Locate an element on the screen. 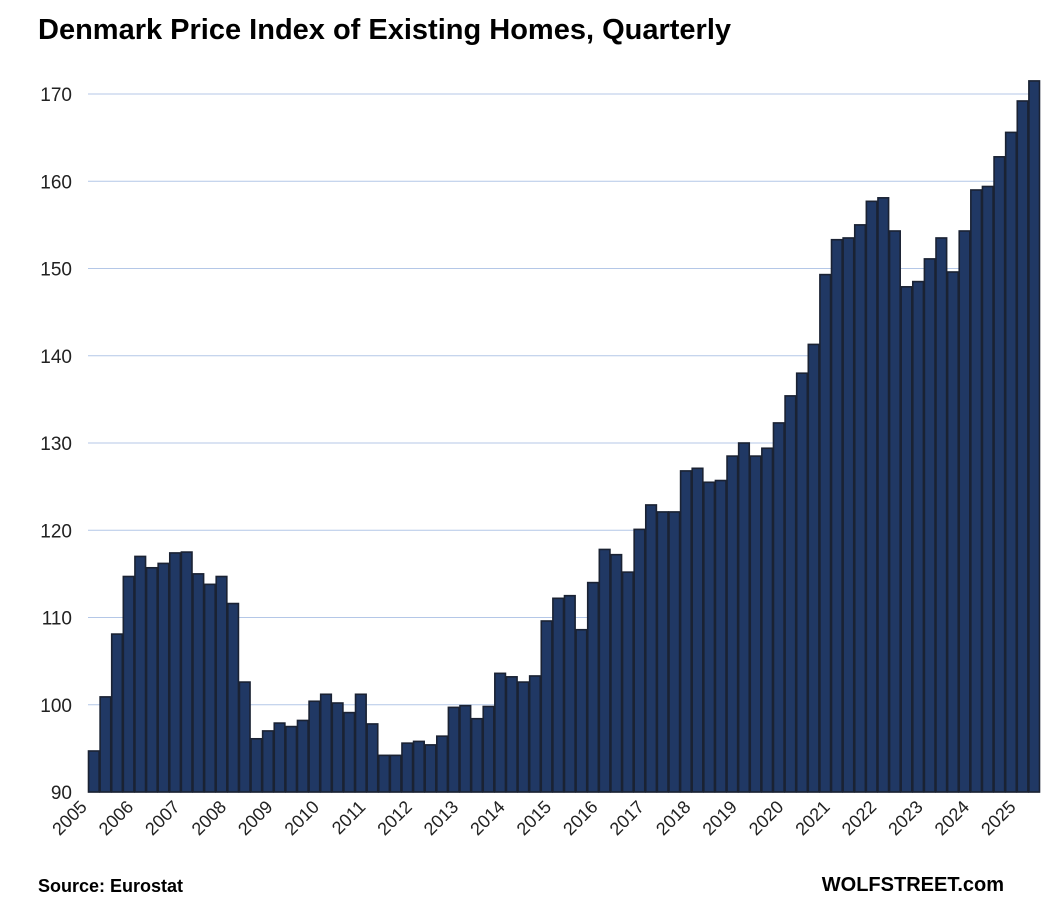 The image size is (1048, 902). source-label: Source: Eurostat is located at coordinates (111, 886).